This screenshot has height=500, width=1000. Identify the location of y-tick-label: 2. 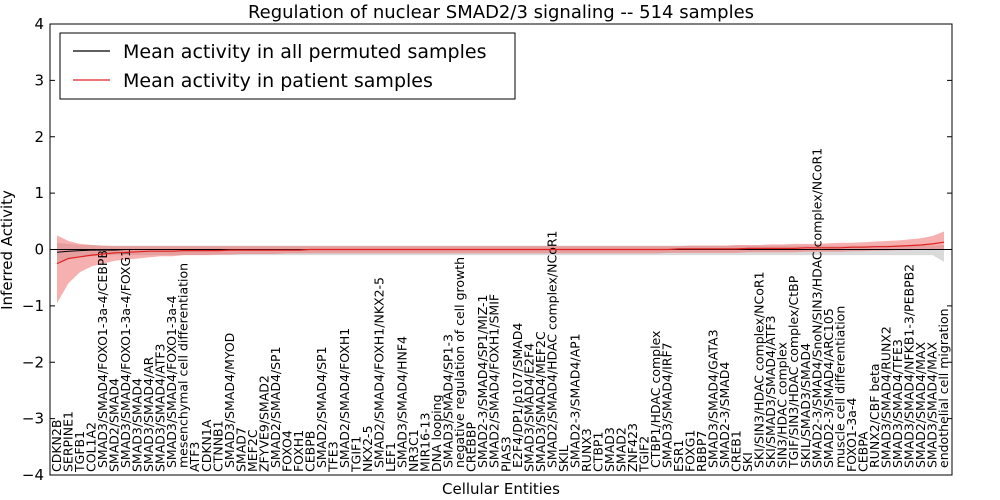
(39, 137).